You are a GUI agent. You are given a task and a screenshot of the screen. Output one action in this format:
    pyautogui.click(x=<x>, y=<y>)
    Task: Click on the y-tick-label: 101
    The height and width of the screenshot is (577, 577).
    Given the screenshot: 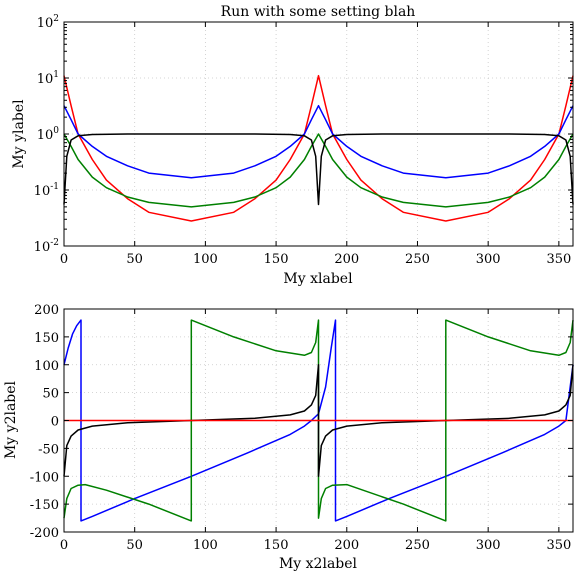 What is the action you would take?
    pyautogui.click(x=48, y=78)
    